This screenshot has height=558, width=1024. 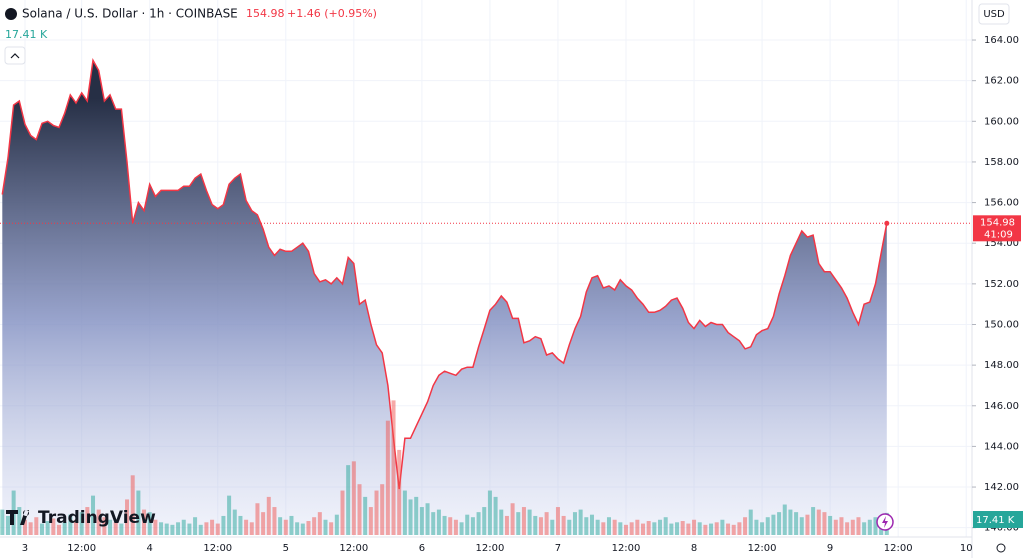 What do you see at coordinates (265, 13) in the screenshot?
I see `header-price: 154.98` at bounding box center [265, 13].